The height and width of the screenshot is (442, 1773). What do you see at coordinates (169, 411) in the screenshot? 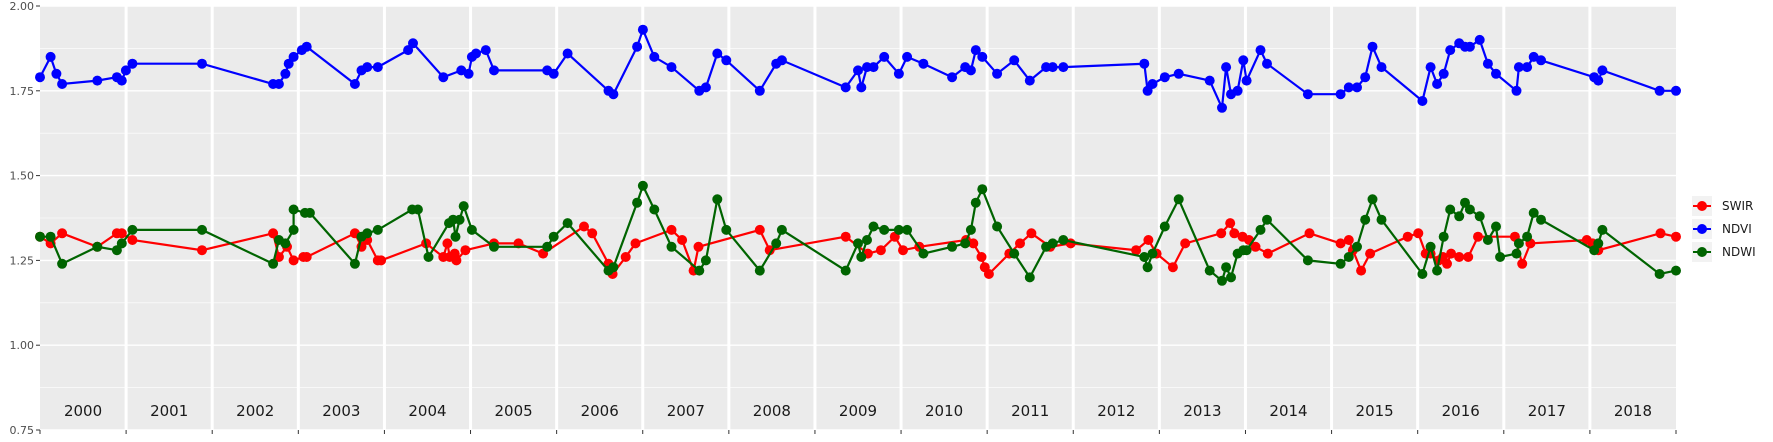
I see `year-label: 2001` at bounding box center [169, 411].